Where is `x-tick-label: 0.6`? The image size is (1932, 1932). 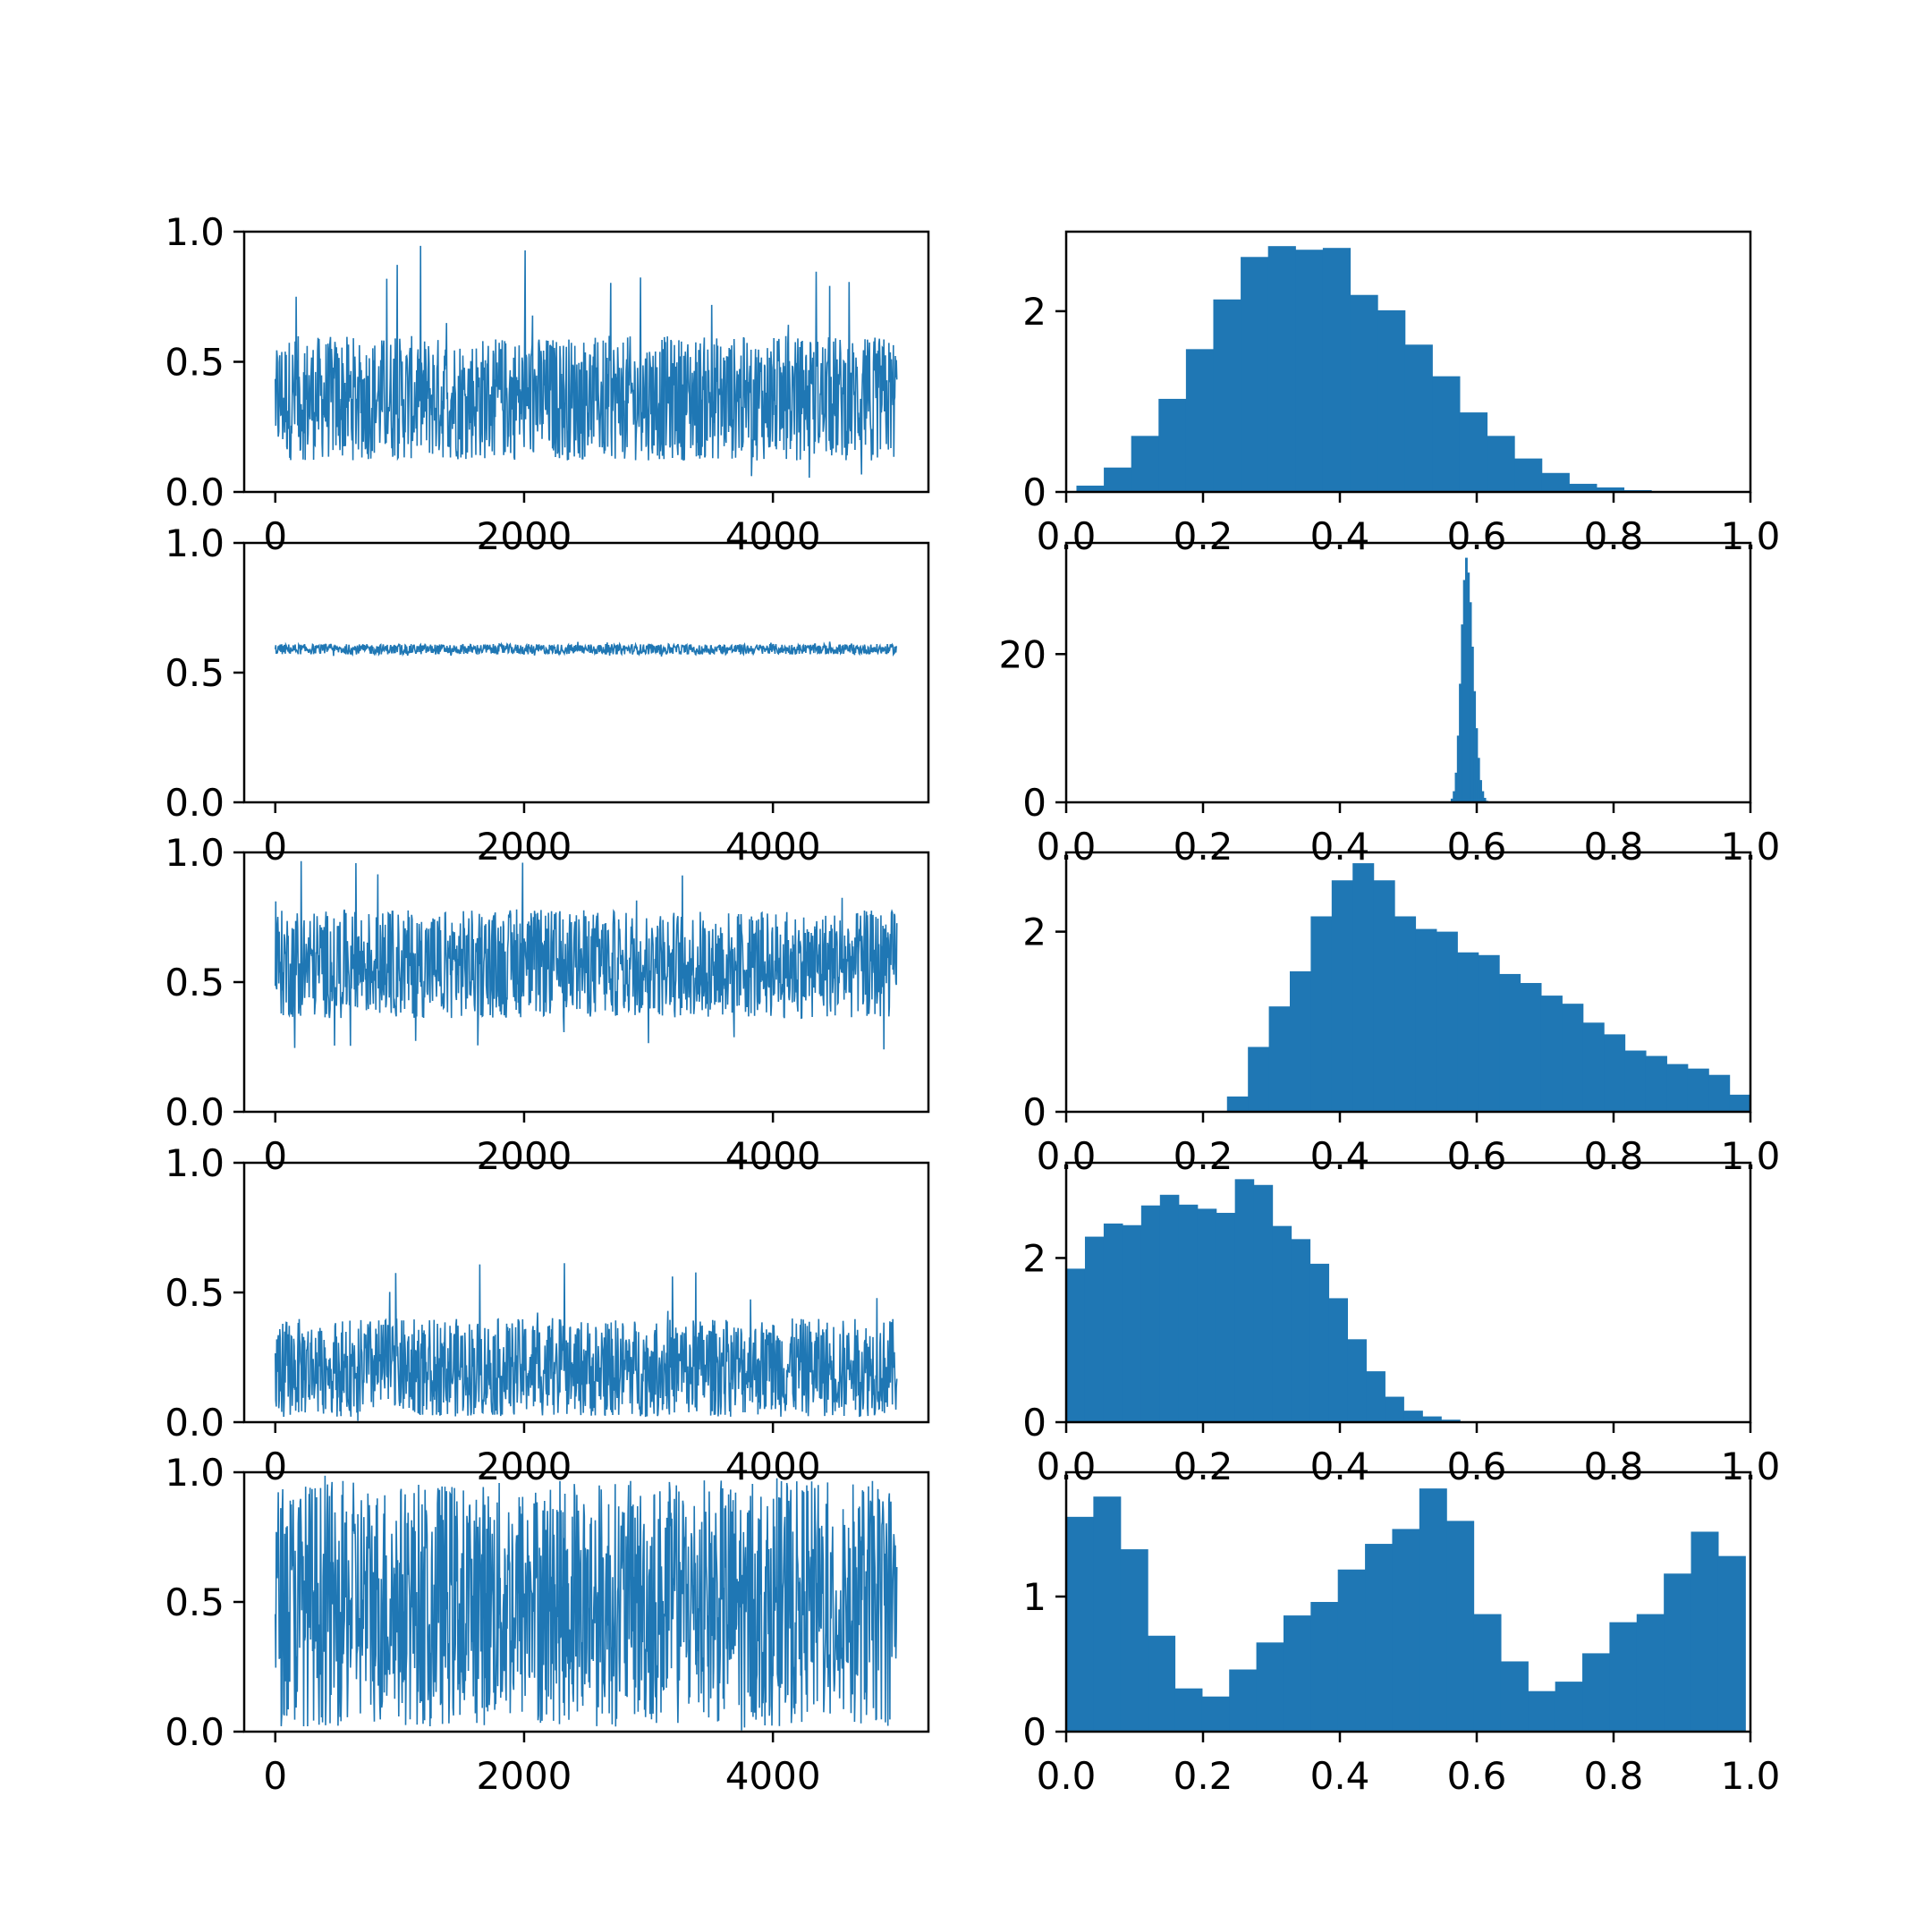 x-tick-label: 0.6 is located at coordinates (1477, 536).